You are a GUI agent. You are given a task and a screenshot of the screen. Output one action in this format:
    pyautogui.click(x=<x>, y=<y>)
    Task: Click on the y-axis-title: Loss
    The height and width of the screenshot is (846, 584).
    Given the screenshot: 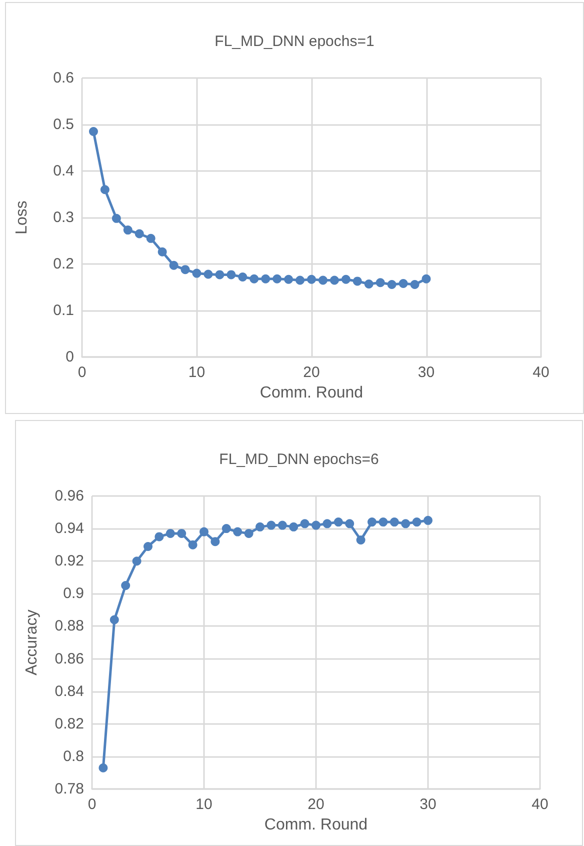 What is the action you would take?
    pyautogui.click(x=22, y=217)
    